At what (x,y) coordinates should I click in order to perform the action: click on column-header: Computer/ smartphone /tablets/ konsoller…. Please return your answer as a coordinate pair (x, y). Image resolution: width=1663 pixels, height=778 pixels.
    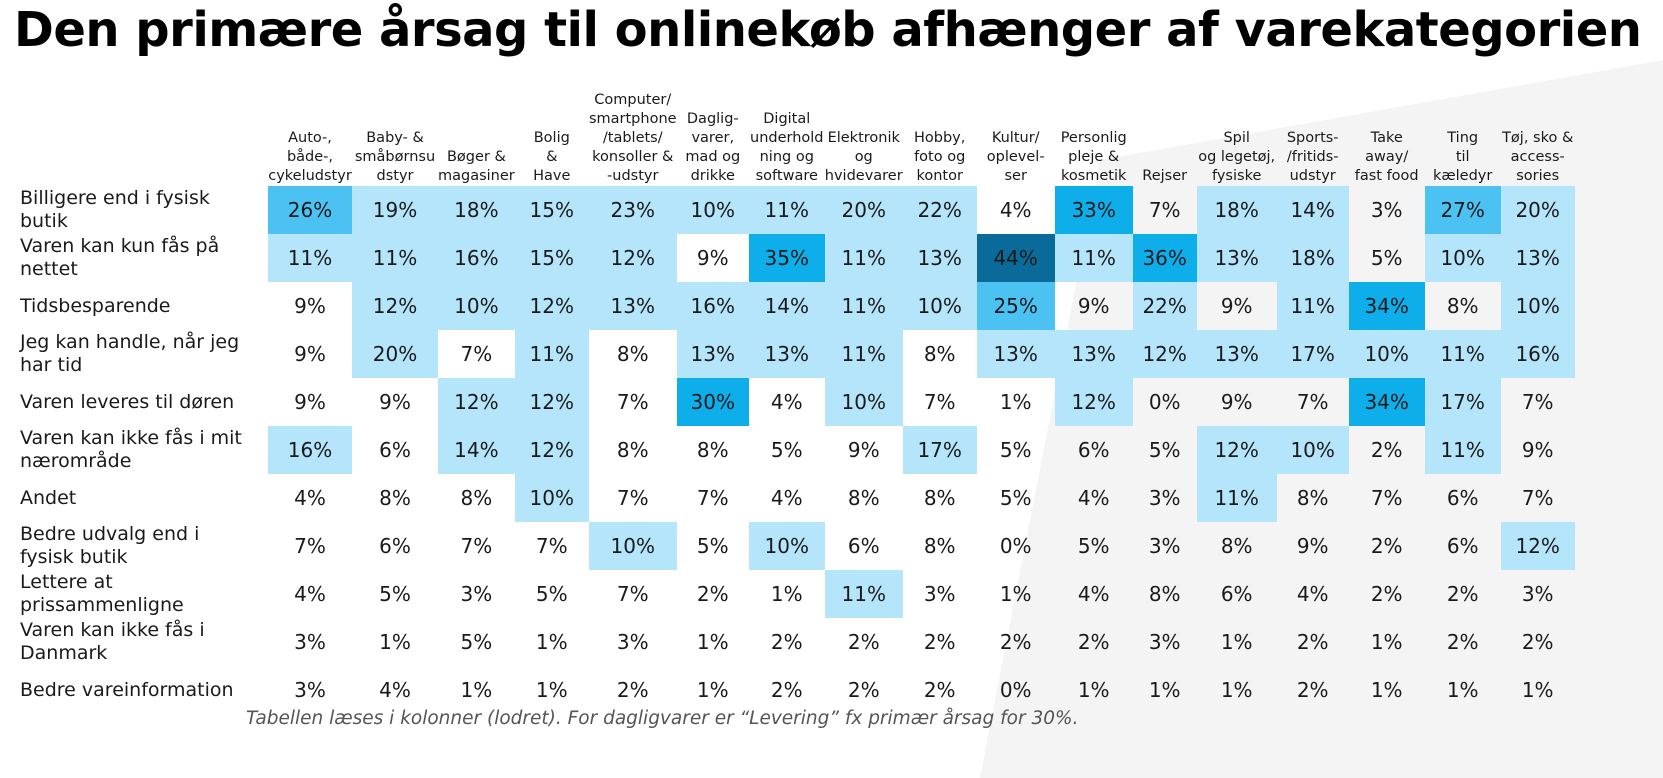
    Looking at the image, I should click on (632, 138).